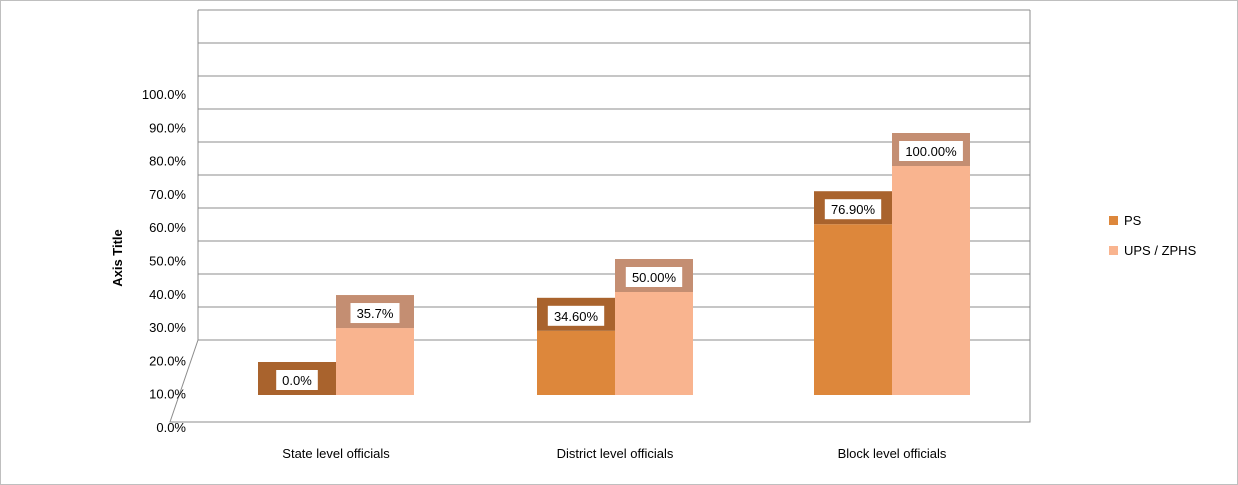 This screenshot has width=1238, height=485. Describe the element at coordinates (164, 94) in the screenshot. I see `y-tick-label: 100.0%` at that location.